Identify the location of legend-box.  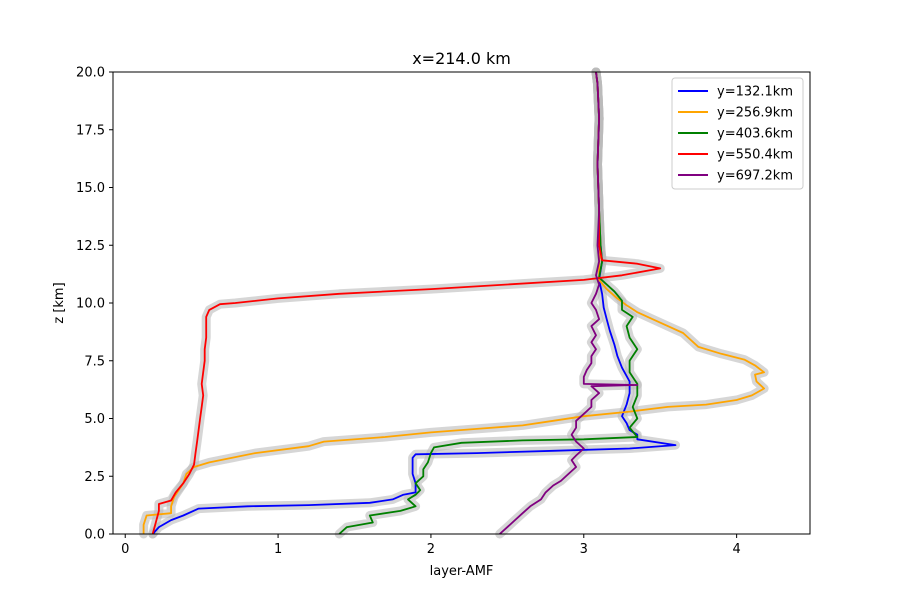
(737, 133).